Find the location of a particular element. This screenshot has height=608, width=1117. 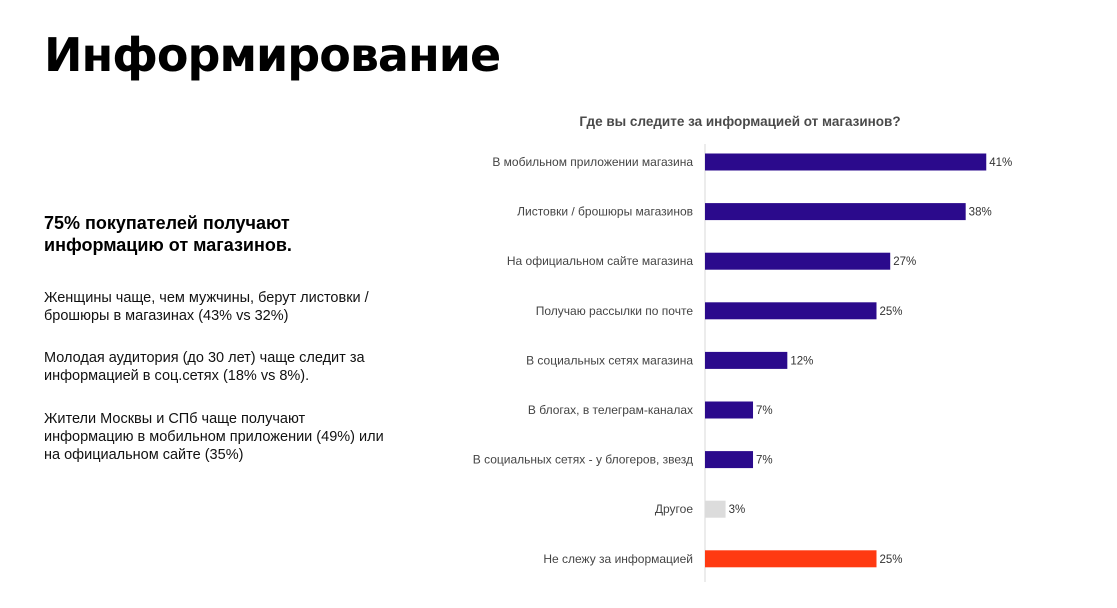

value-label: 27% is located at coordinates (904, 262).